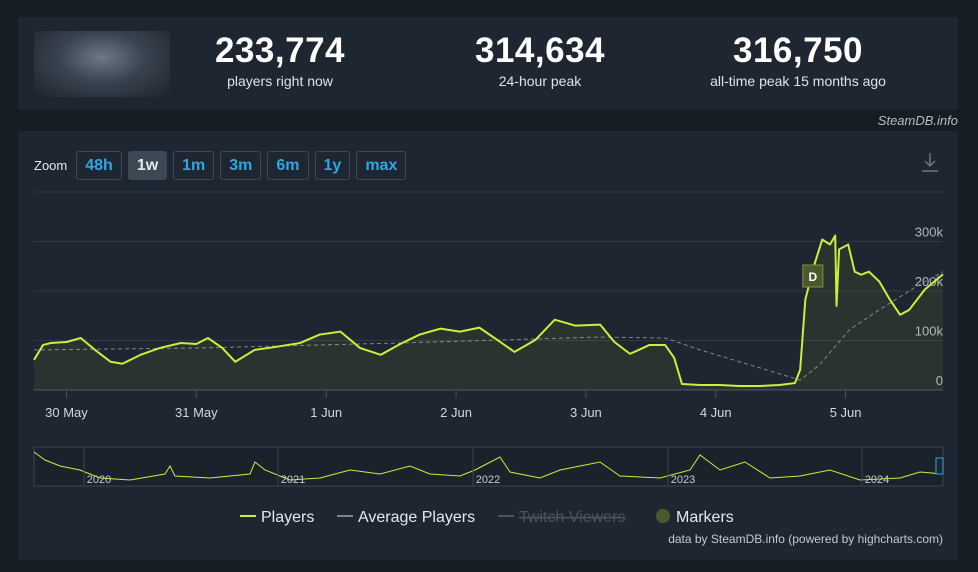 This screenshot has height=572, width=978. I want to click on x-tick-label: 1 Jun, so click(326, 412).